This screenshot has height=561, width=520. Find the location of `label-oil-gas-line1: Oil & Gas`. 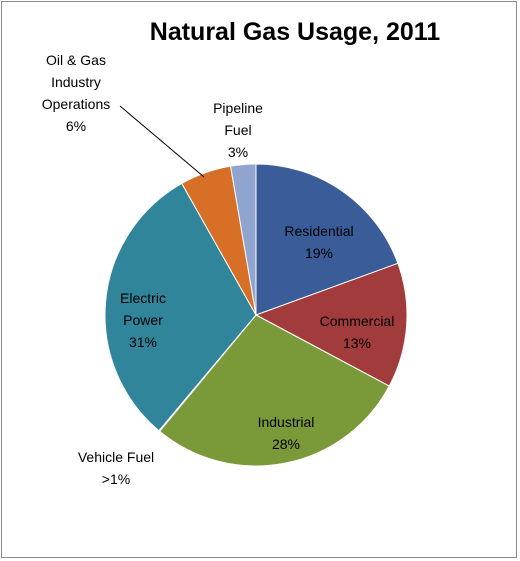

label-oil-gas-line1: Oil & Gas is located at coordinates (76, 60).